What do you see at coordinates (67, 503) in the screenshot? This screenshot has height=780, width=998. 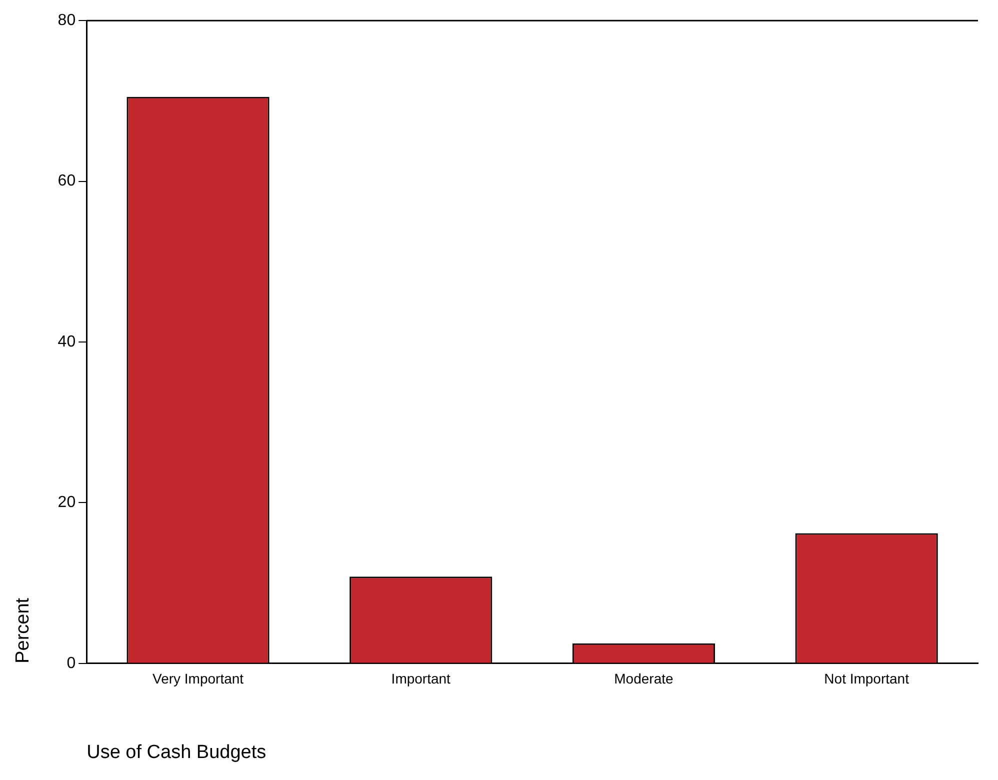 I see `y-tick-label: 20` at bounding box center [67, 503].